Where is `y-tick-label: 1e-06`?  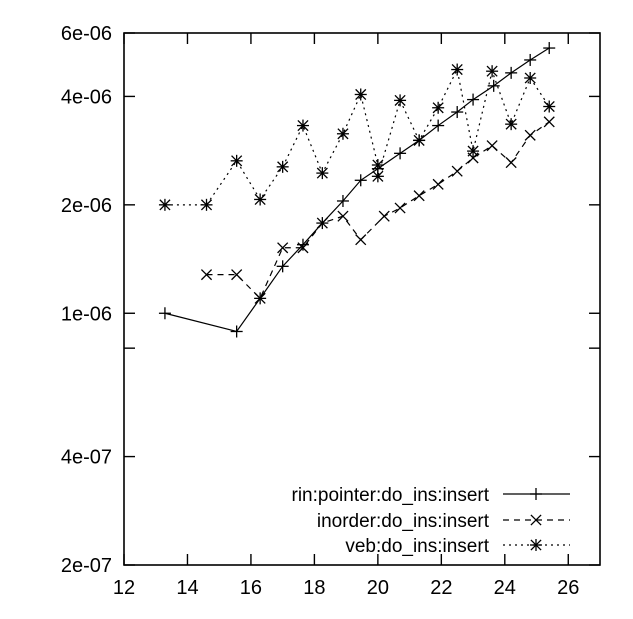 y-tick-label: 1e-06 is located at coordinates (86, 314).